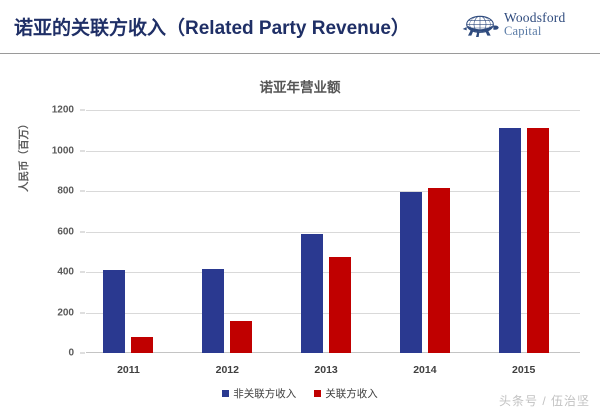 Image resolution: width=600 pixels, height=413 pixels. Describe the element at coordinates (300, 393) in the screenshot. I see `chart-legend: 非关联方收入 关联方收入` at that location.